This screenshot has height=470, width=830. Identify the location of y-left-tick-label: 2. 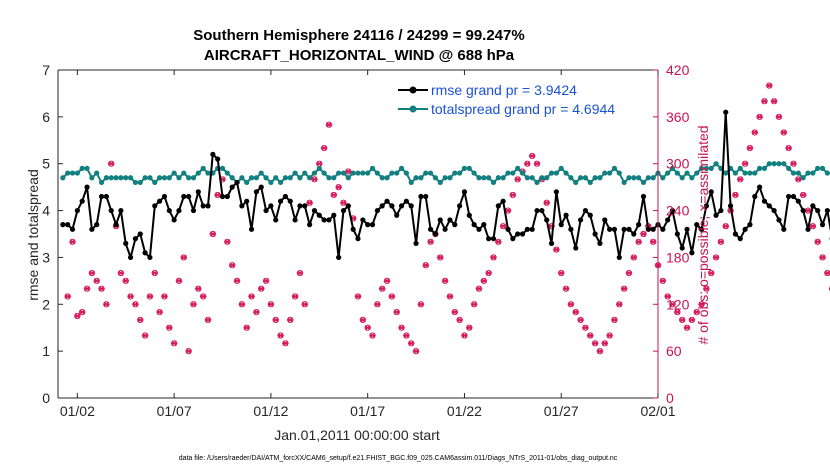
(46, 304).